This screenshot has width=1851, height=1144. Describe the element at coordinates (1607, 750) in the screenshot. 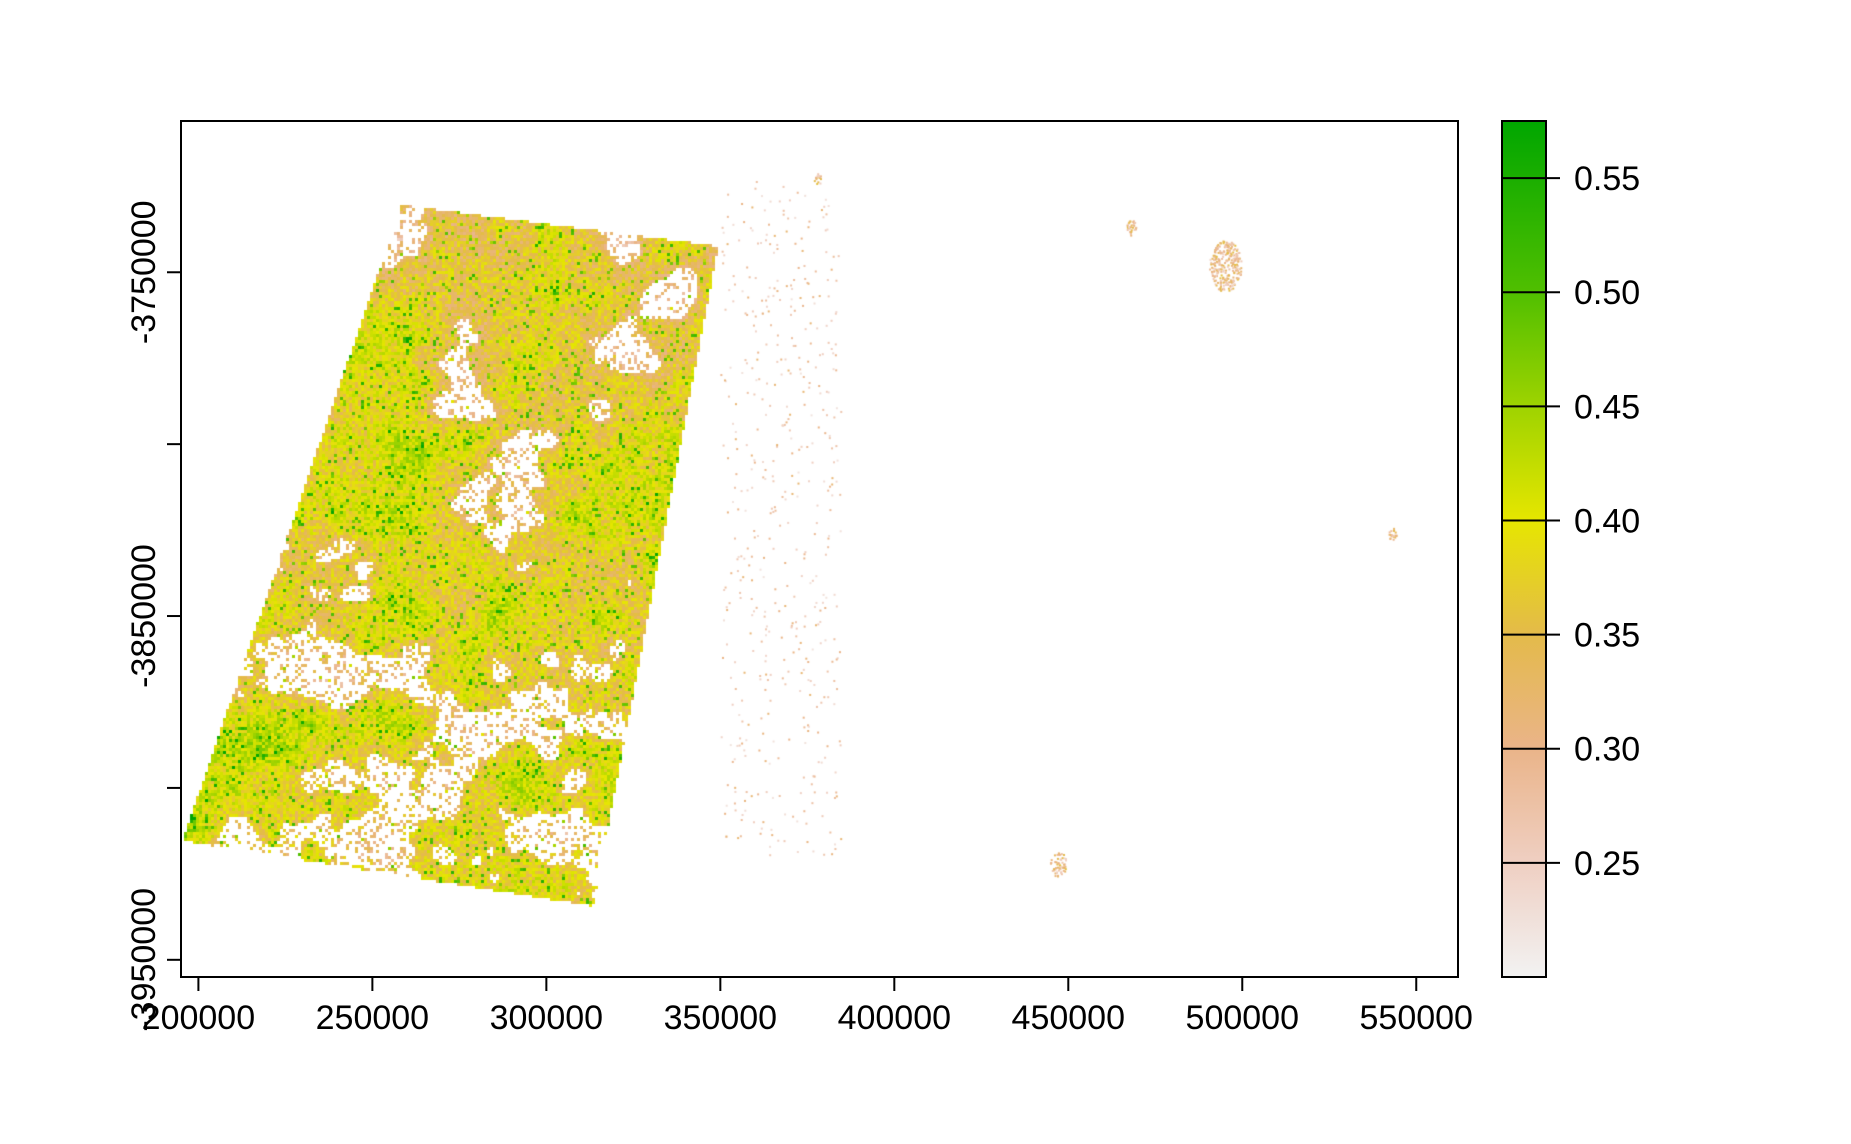

I see `colorbar-tick-label: 0.30` at that location.